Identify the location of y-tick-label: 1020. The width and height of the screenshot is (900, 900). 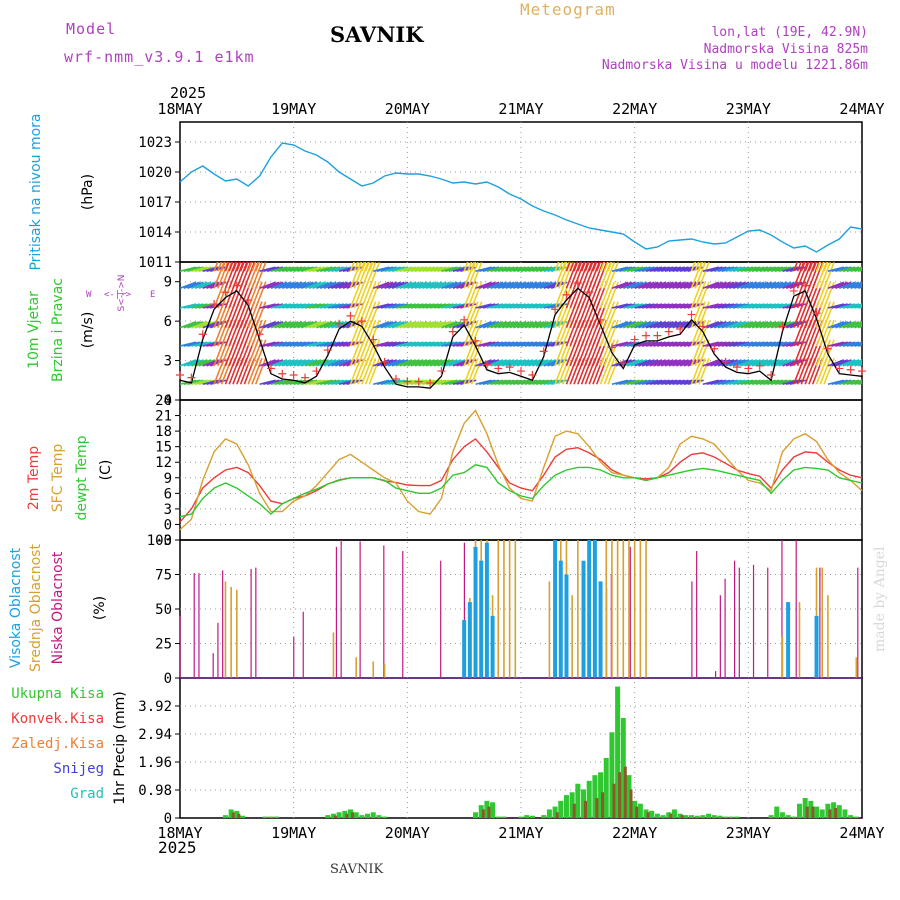
(155, 173).